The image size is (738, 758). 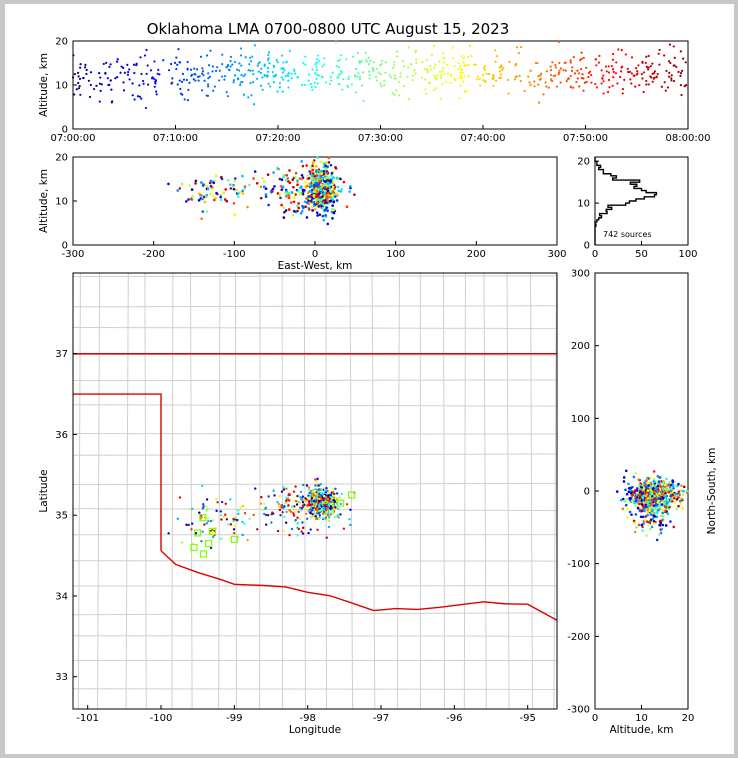 What do you see at coordinates (464, 491) in the screenshot?
I see `county-line` at bounding box center [464, 491].